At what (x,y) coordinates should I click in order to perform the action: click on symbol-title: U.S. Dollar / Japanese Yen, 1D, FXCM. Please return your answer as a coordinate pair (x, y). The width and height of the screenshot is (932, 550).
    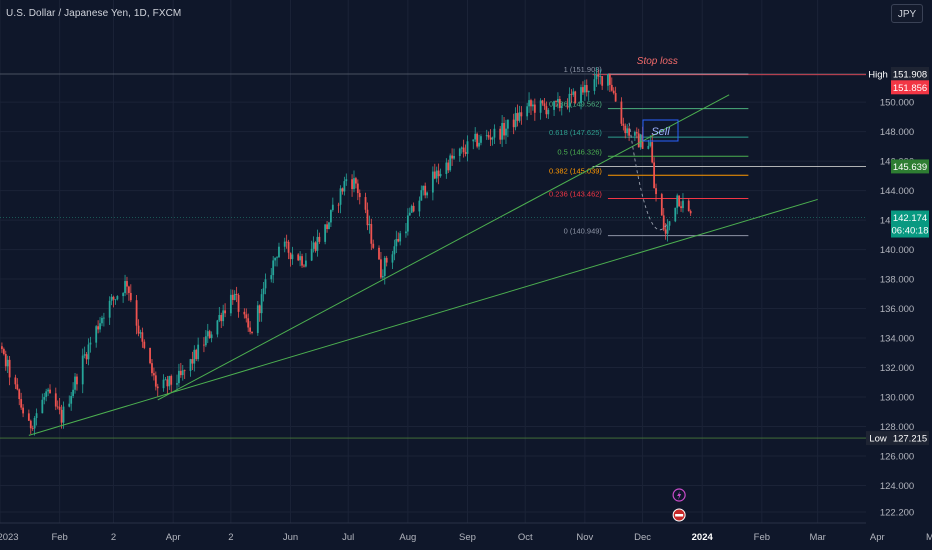
    Looking at the image, I should click on (94, 13).